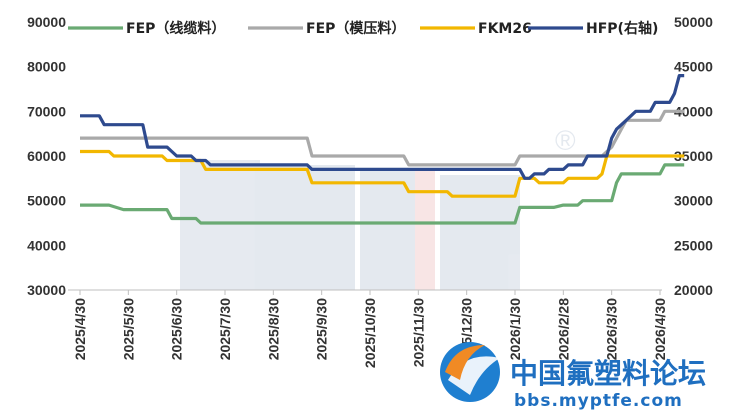 This screenshot has width=736, height=413. What do you see at coordinates (608, 373) in the screenshot?
I see `brand-name: 中国氟塑料论坛` at bounding box center [608, 373].